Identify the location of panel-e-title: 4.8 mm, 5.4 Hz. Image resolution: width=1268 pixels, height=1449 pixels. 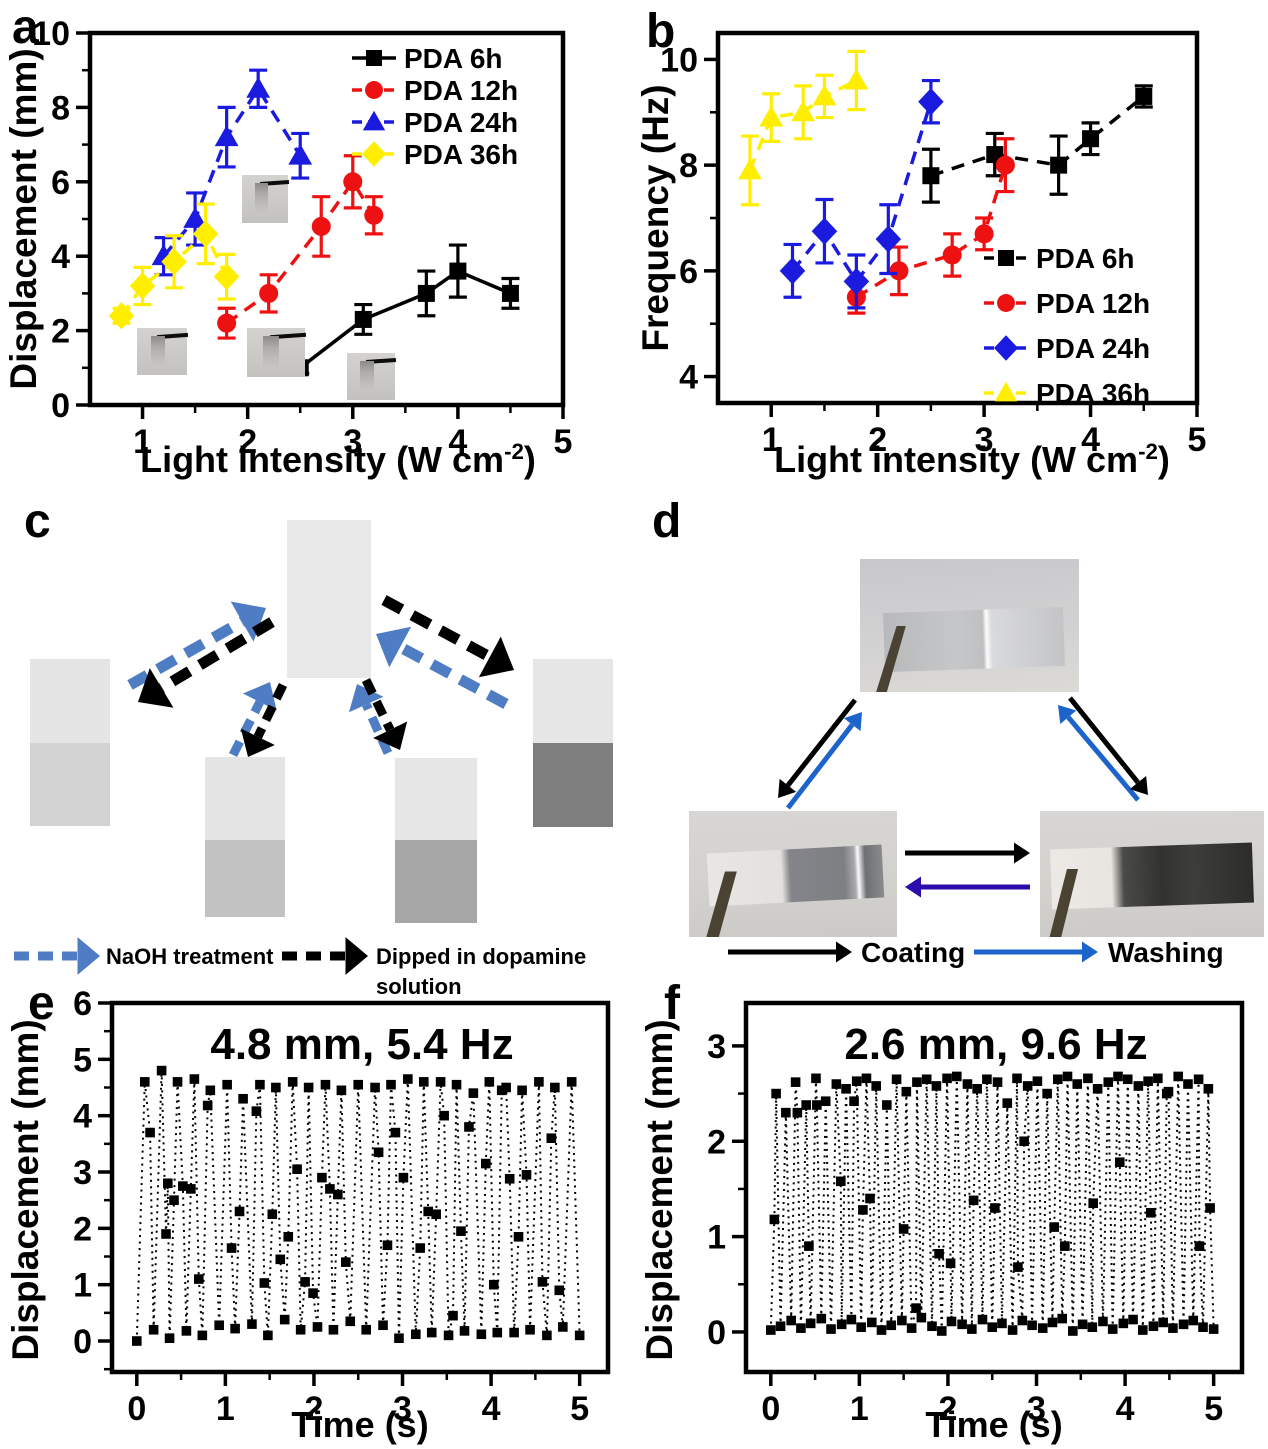
(362, 1044).